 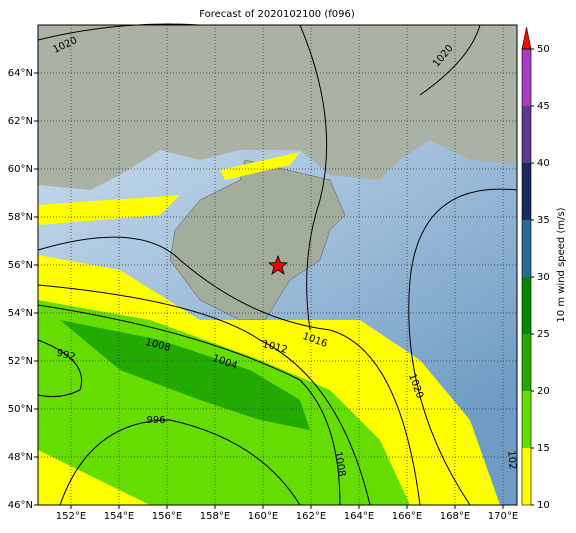 What do you see at coordinates (20, 409) in the screenshot?
I see `lat-tick-label: 50°N` at bounding box center [20, 409].